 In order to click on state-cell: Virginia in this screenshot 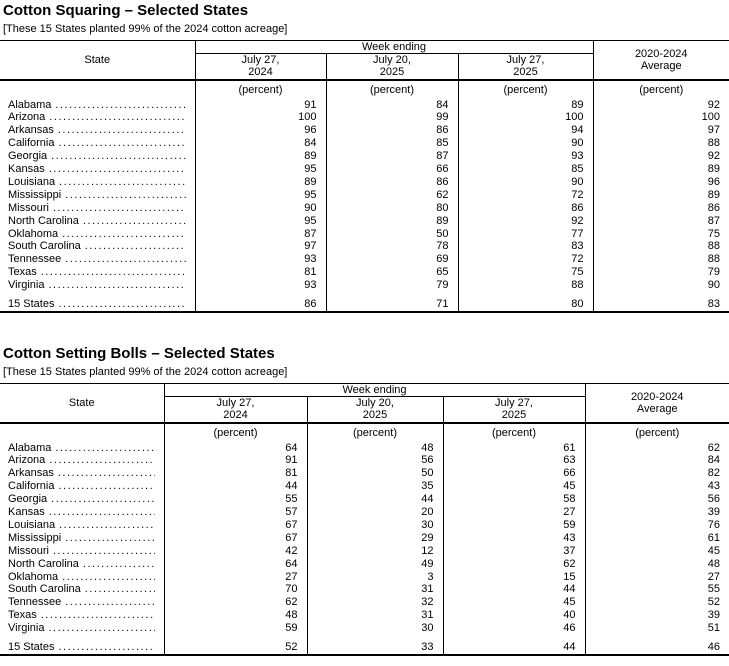, I will do `click(97, 285)`.